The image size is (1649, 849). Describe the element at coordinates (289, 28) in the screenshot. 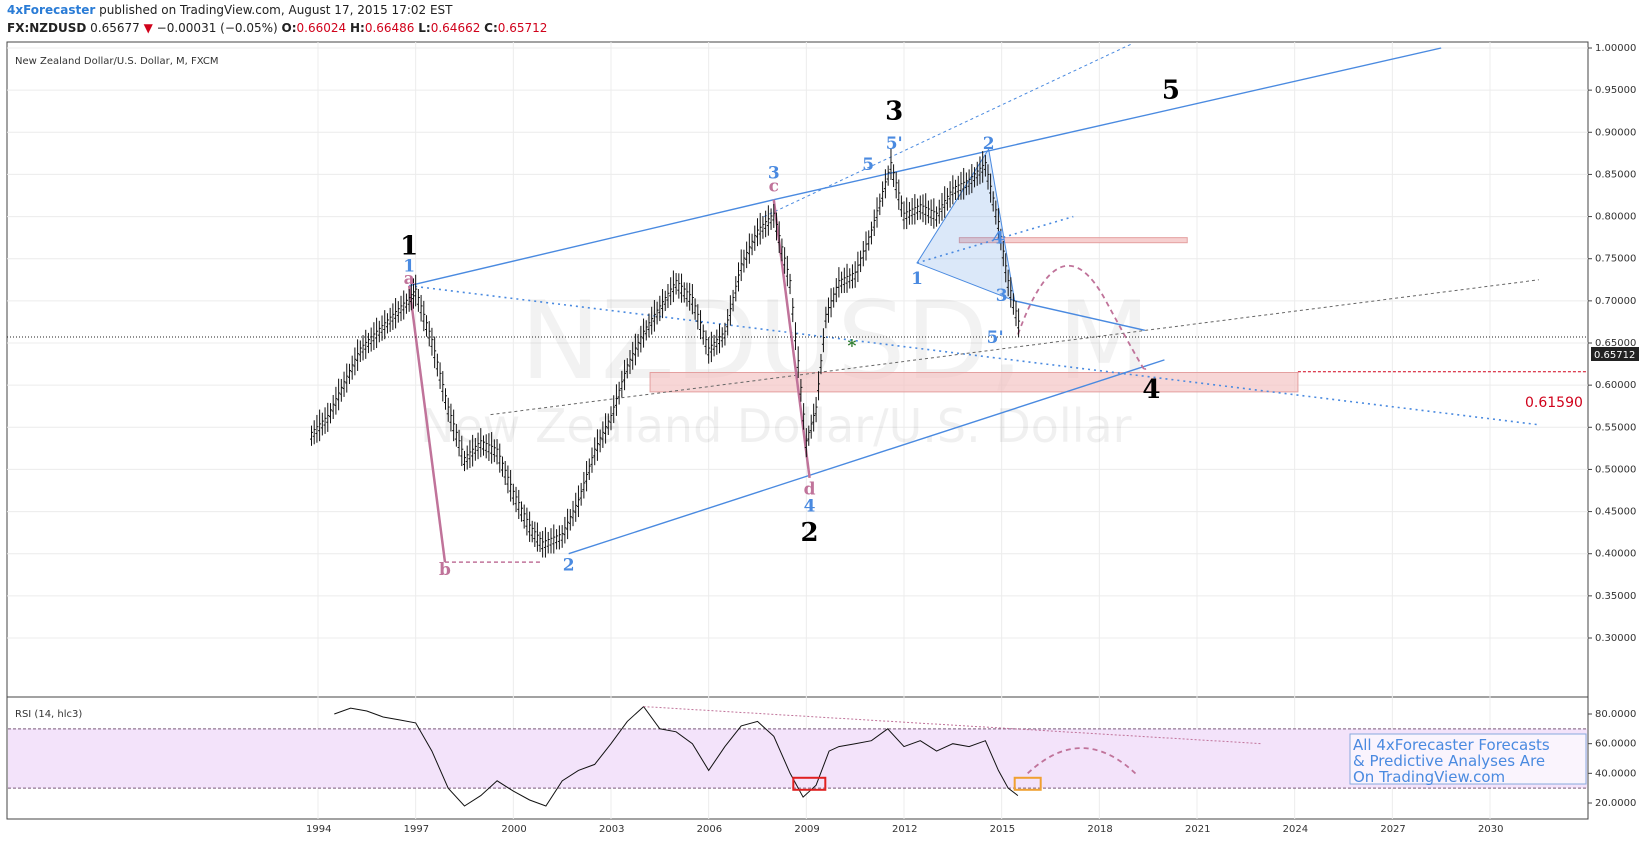

I see `open-label: O:` at that location.